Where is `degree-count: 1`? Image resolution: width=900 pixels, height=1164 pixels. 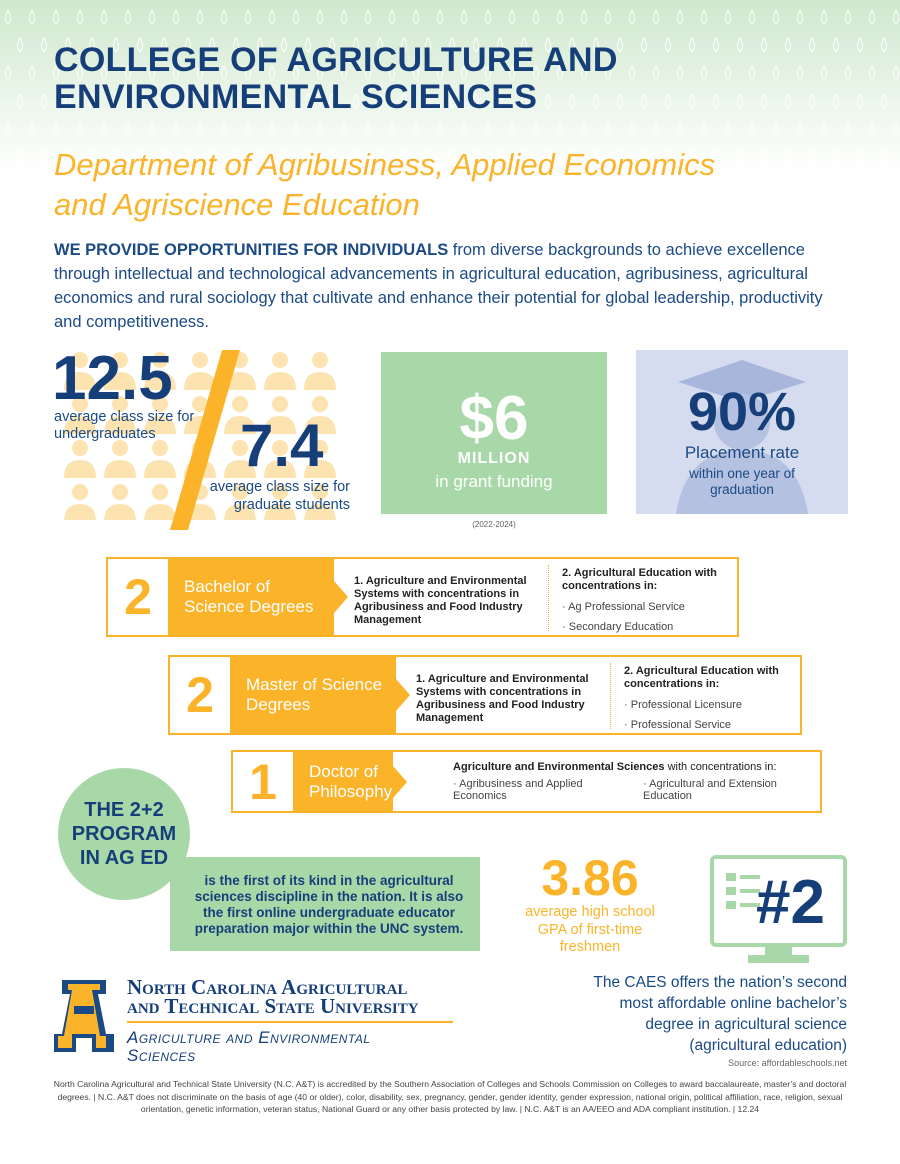 degree-count: 1 is located at coordinates (263, 781).